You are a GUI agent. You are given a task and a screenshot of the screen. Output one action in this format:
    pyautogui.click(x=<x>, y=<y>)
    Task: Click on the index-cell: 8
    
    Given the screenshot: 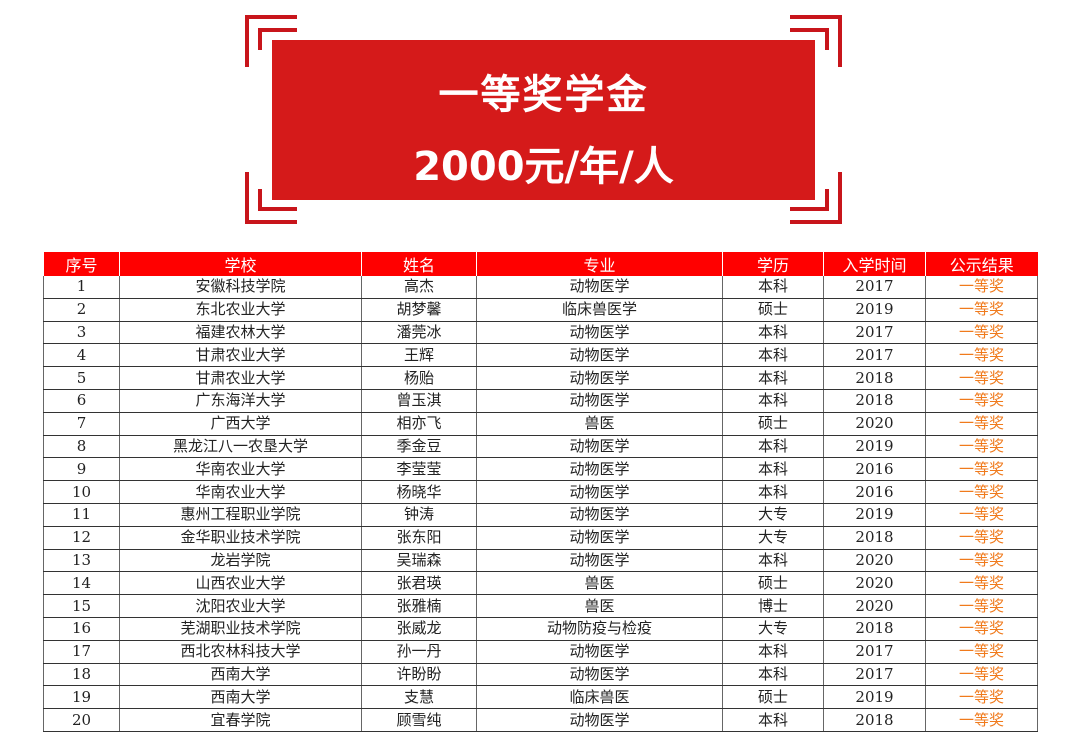 What is the action you would take?
    pyautogui.click(x=81, y=447)
    